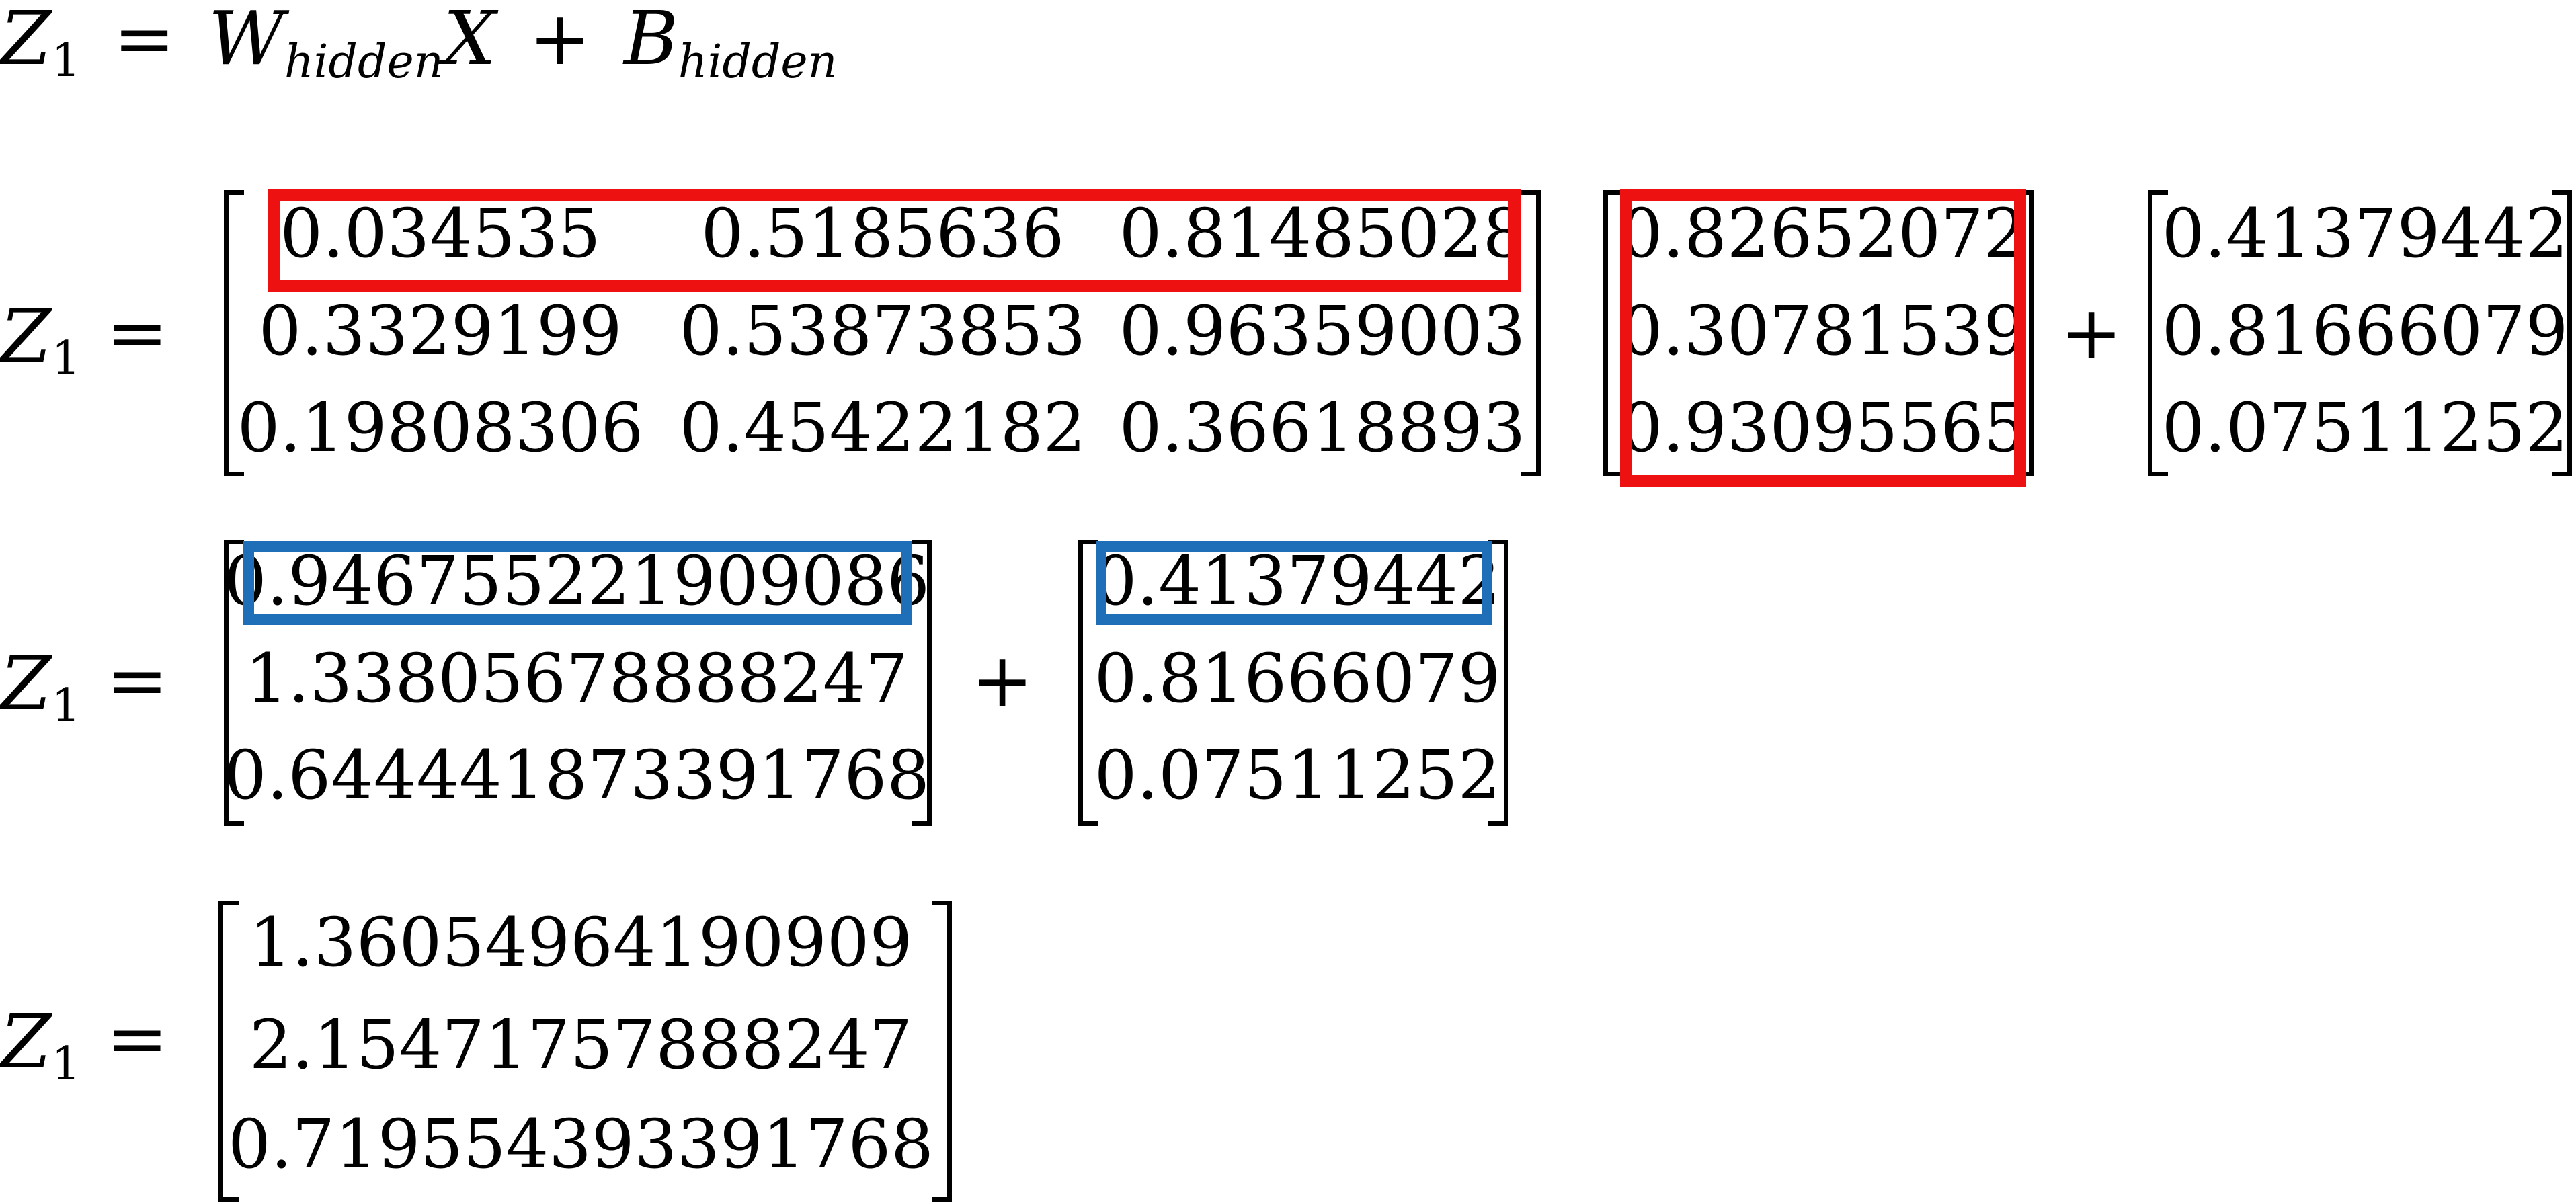  What do you see at coordinates (883, 429) in the screenshot?
I see `weights-cell-r3c2: 0.45422182` at bounding box center [883, 429].